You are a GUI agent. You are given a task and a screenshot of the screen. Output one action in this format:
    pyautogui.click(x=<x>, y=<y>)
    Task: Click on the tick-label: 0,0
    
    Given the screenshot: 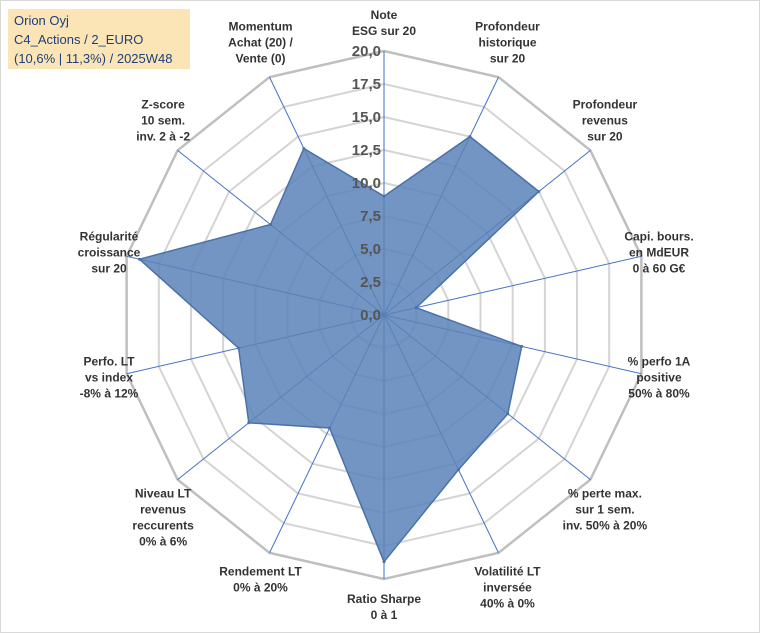 What is the action you would take?
    pyautogui.click(x=370, y=315)
    